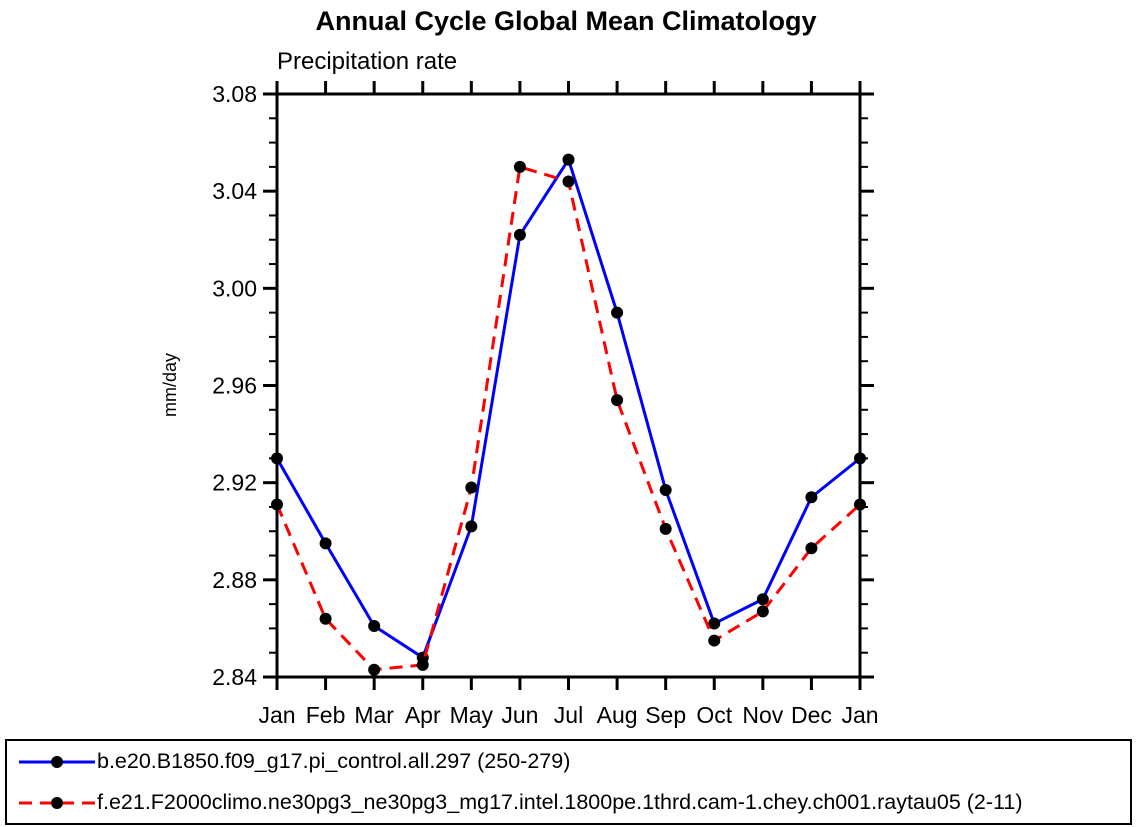 The image size is (1138, 827). I want to click on y-axis-tick-label: 3.08, so click(234, 94).